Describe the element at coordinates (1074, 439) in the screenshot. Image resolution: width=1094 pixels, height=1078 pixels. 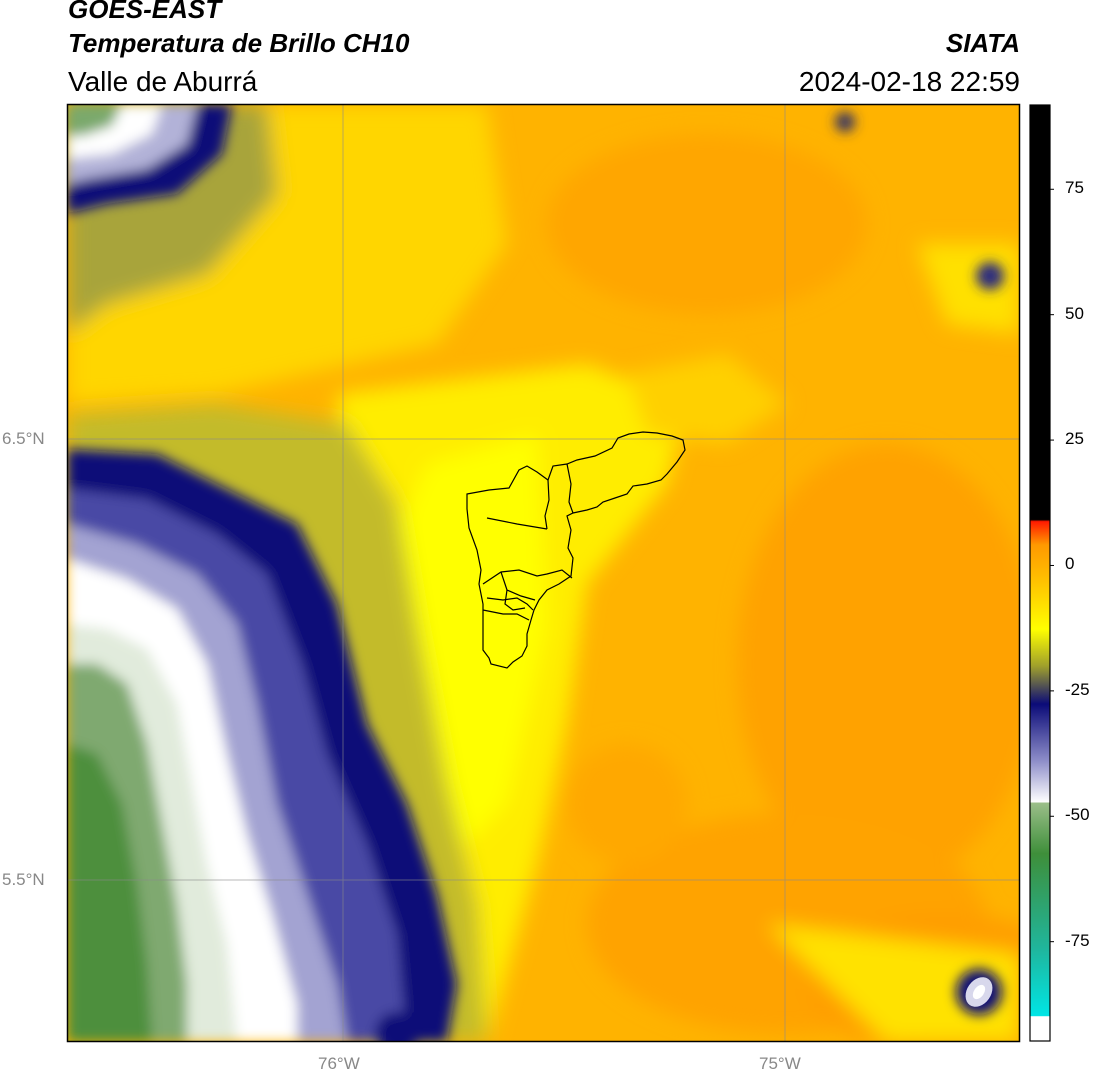
I see `colorbar-tick-label: 25` at that location.